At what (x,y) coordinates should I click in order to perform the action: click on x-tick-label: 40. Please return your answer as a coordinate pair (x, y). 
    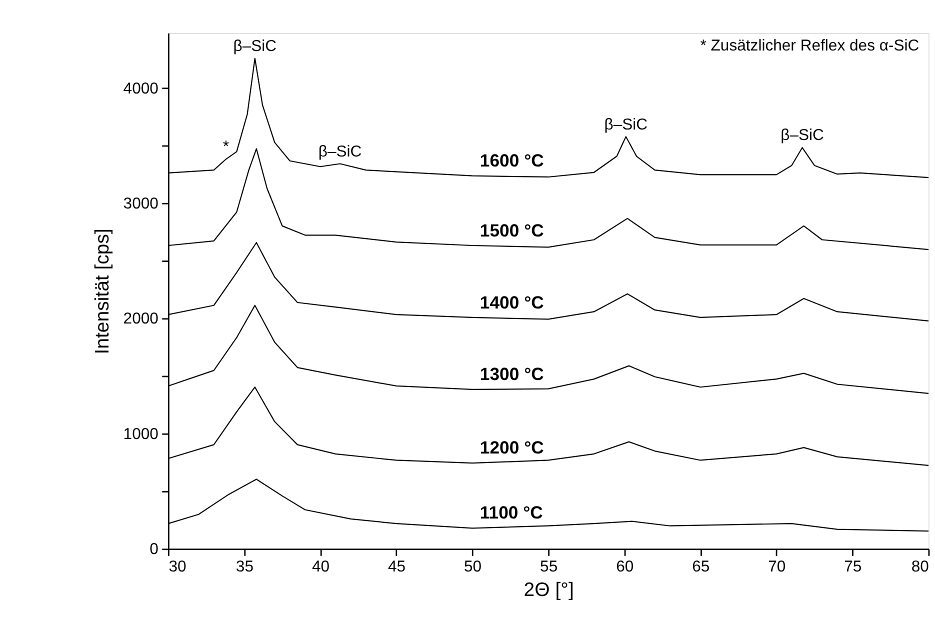
    Looking at the image, I should click on (321, 567).